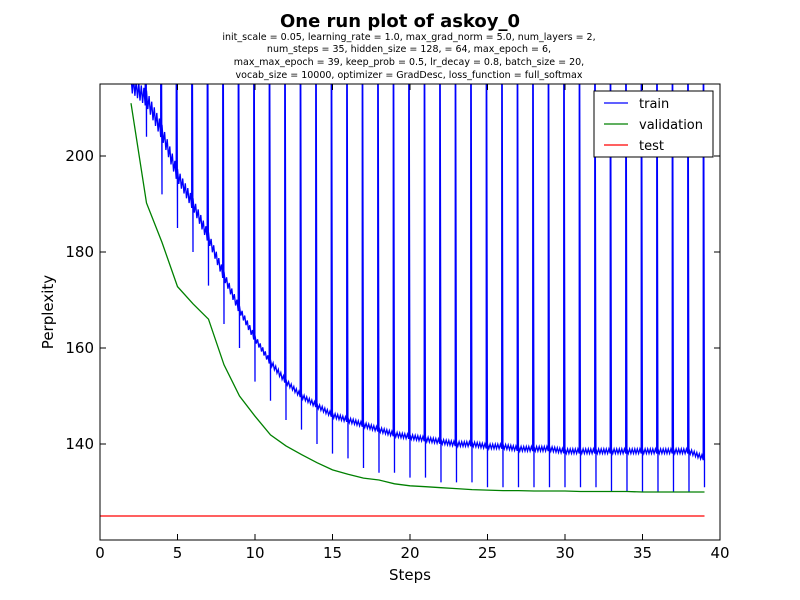 The height and width of the screenshot is (600, 800). I want to click on x-tick-label: 0, so click(100, 553).